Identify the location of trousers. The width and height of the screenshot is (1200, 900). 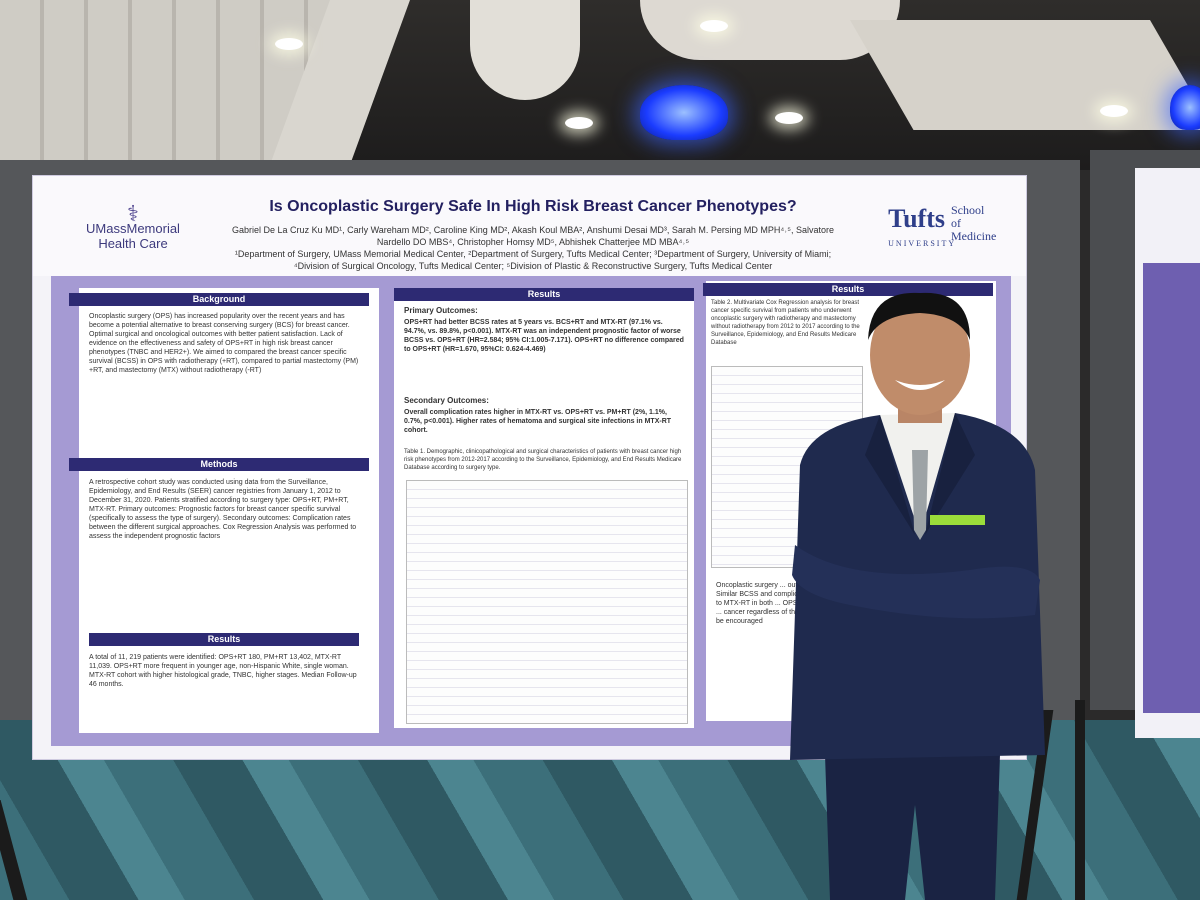
(912, 827).